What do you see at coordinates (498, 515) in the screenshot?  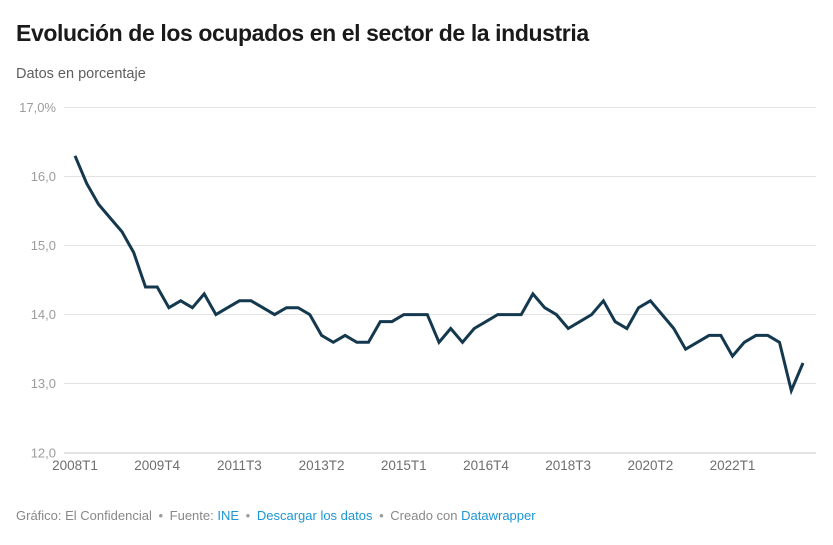 I see `datawrapper-link: Datawrapper` at bounding box center [498, 515].